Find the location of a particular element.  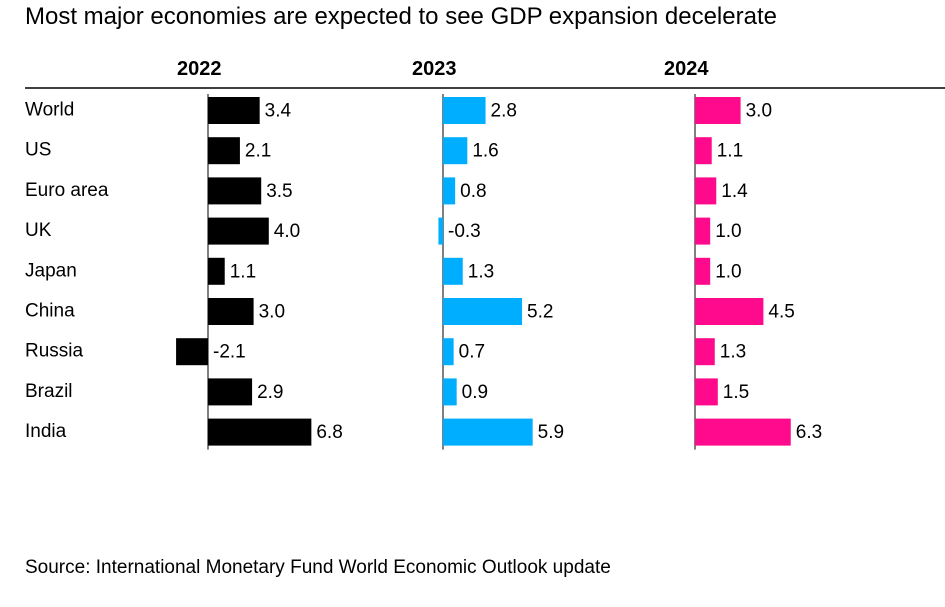

value-label-2024-uk: 1.0 is located at coordinates (728, 231).